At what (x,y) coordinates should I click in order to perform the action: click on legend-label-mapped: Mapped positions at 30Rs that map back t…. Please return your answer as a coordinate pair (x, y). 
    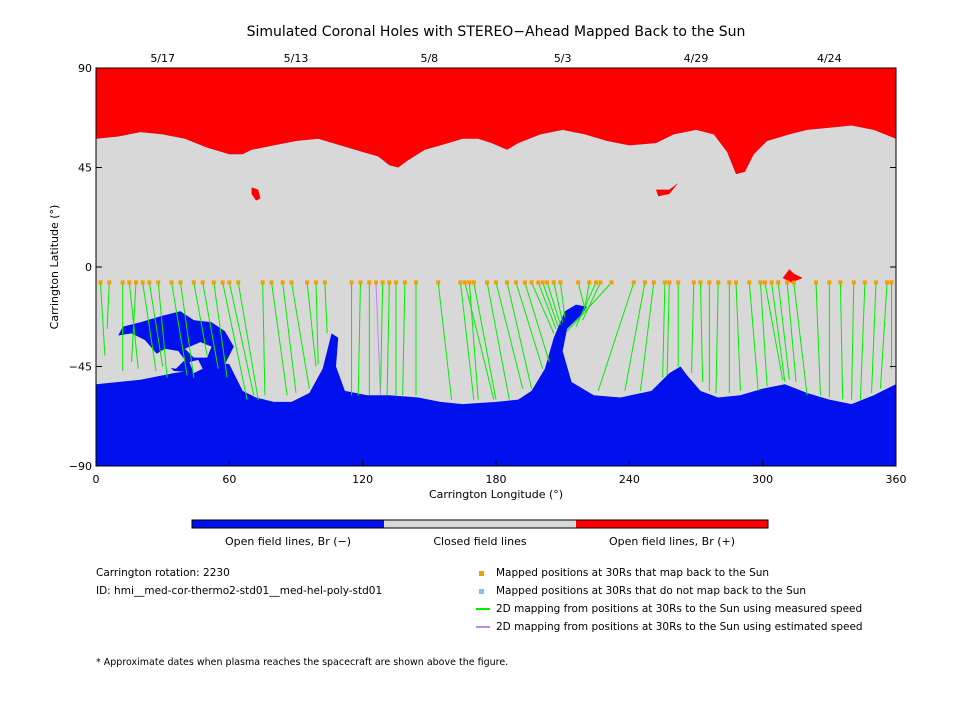
    Looking at the image, I should click on (633, 573).